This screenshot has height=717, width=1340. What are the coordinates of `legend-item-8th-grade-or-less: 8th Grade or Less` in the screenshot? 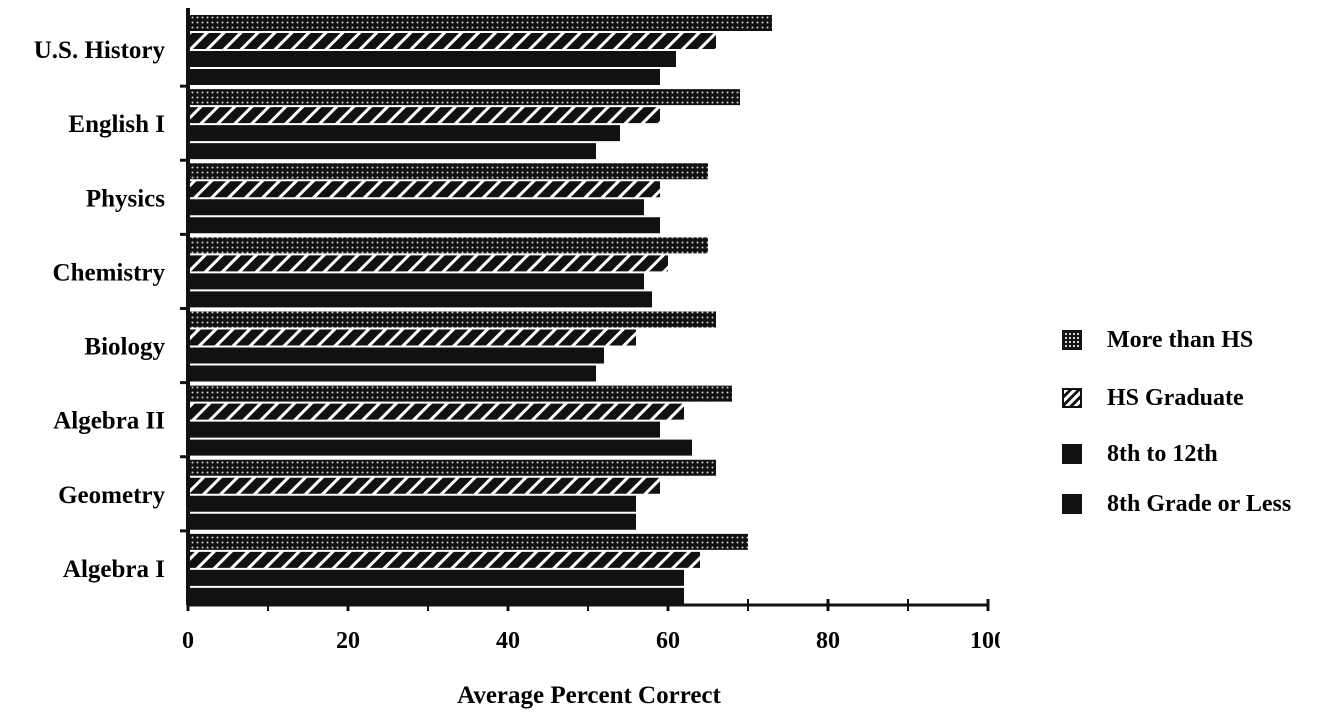 It's located at (1199, 504).